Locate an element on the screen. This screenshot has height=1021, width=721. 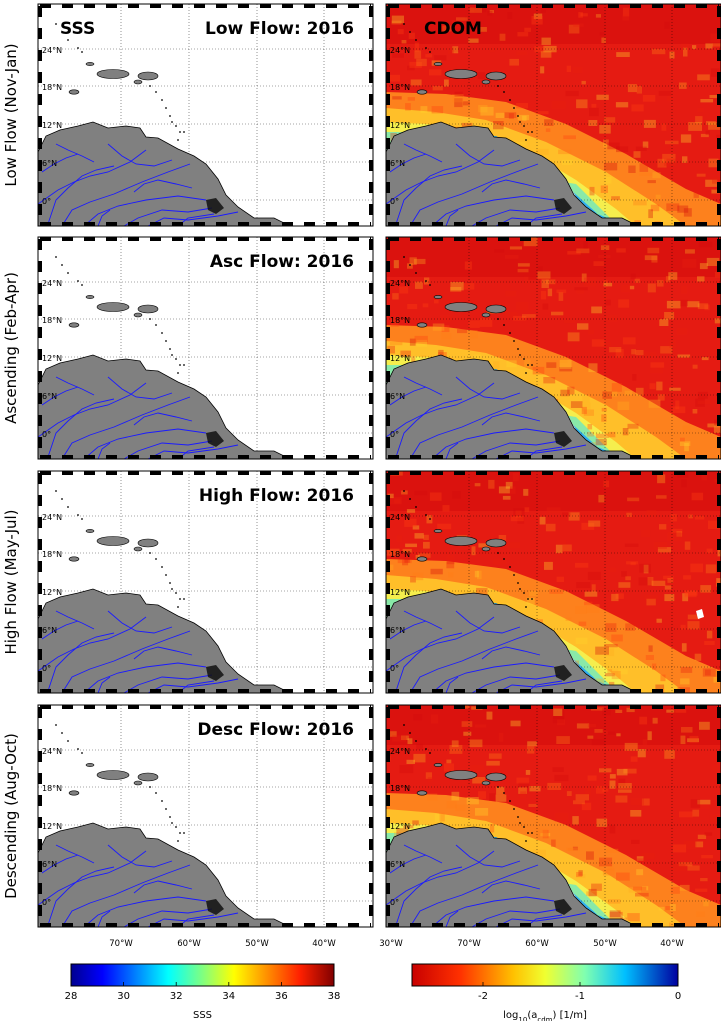
sss-panel-1: 24°N 18°N 12°N 6°N 0° Asc Flow: 2016 is located at coordinates (205, 348).